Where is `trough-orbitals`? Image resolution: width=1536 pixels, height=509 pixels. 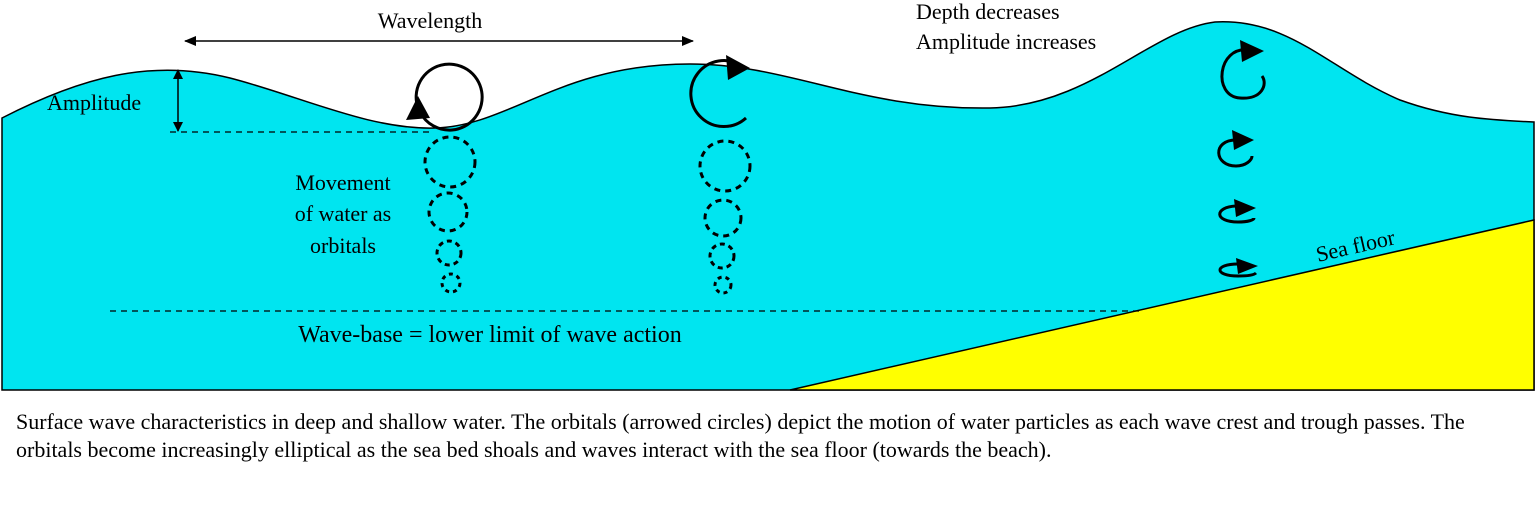
trough-orbitals is located at coordinates (445, 178).